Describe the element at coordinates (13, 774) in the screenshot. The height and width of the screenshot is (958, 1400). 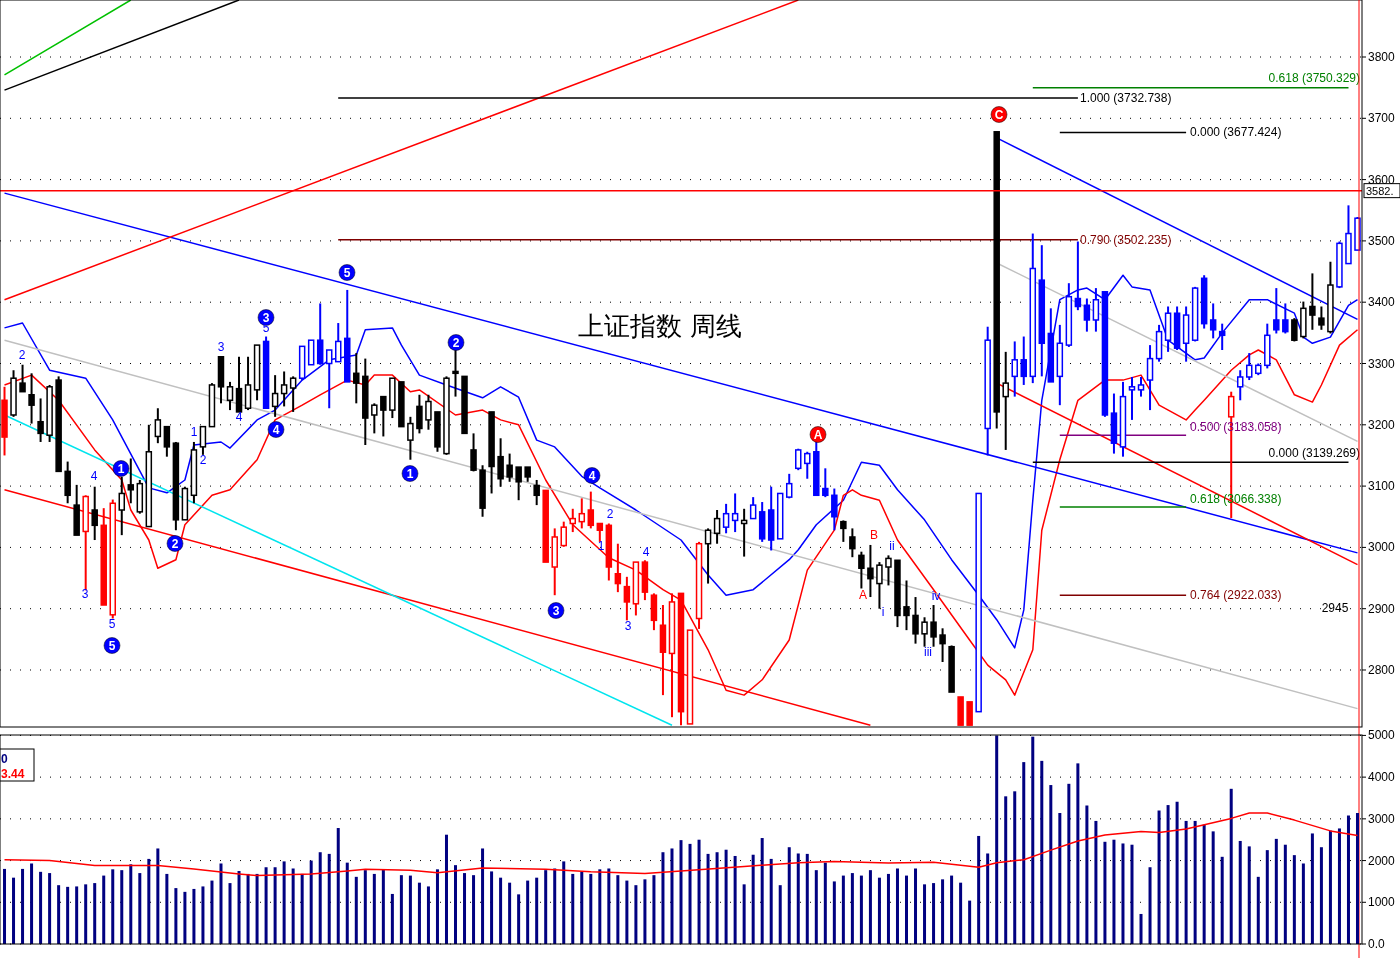
I see `annotation: 3.44` at that location.